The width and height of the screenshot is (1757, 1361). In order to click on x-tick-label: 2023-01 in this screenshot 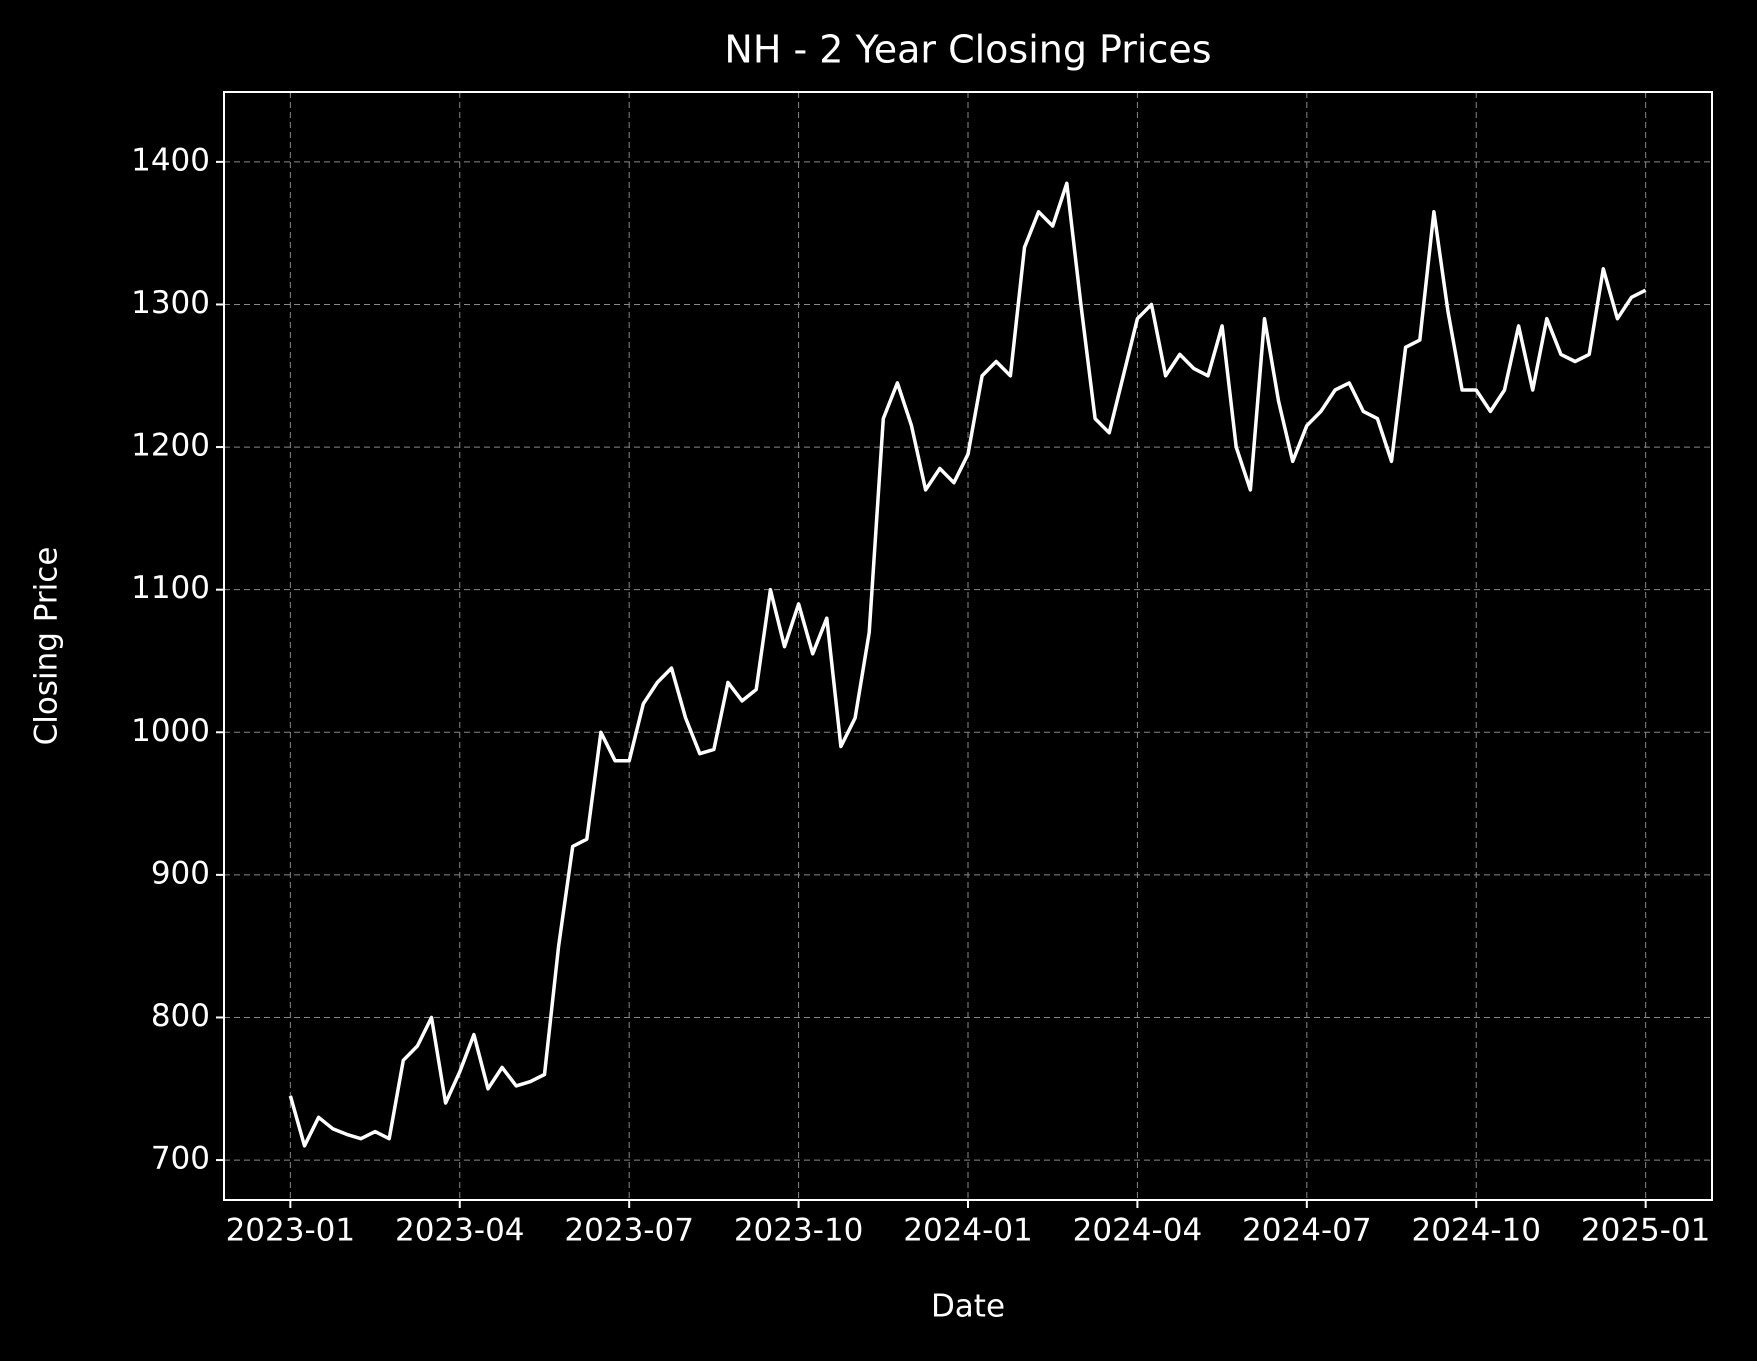, I will do `click(291, 1231)`.